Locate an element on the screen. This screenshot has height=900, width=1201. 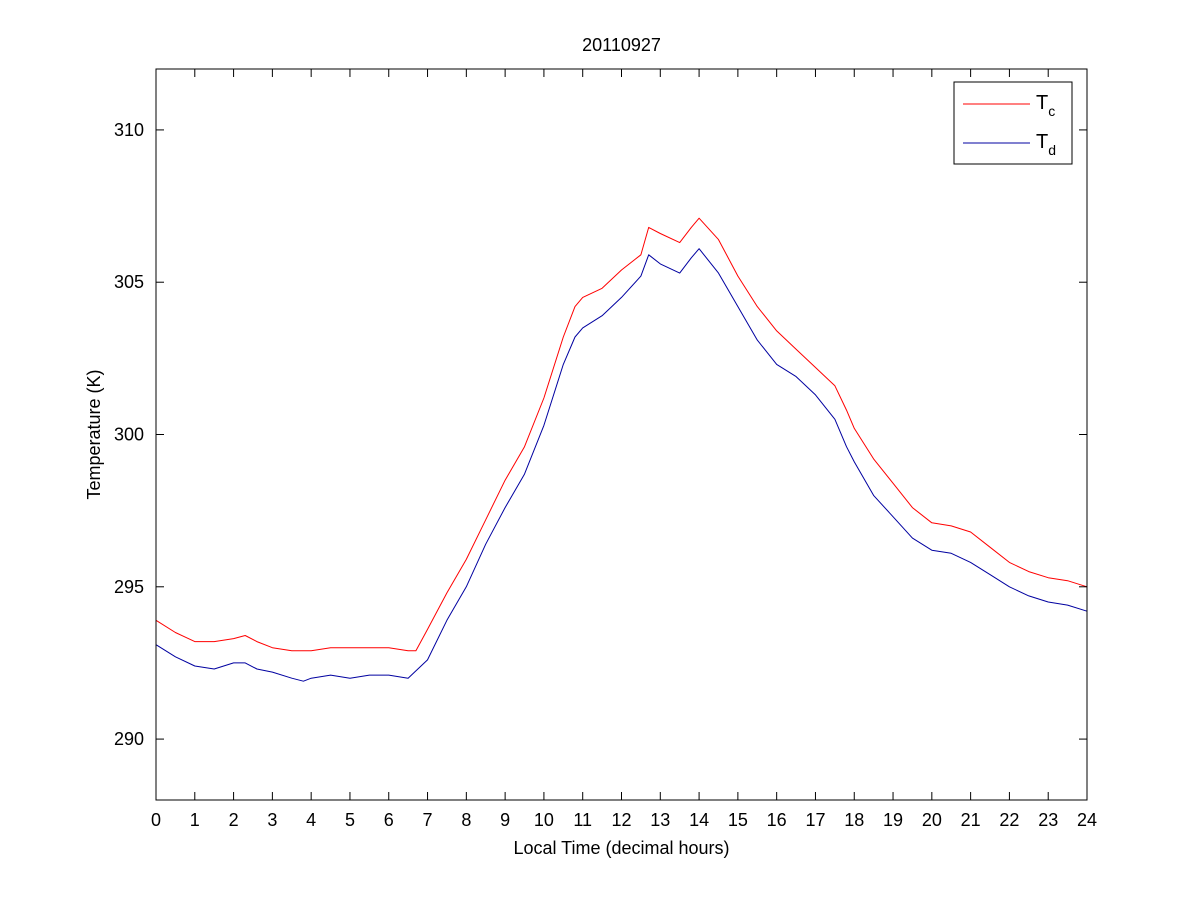
x-tick-label: 2 is located at coordinates (234, 820).